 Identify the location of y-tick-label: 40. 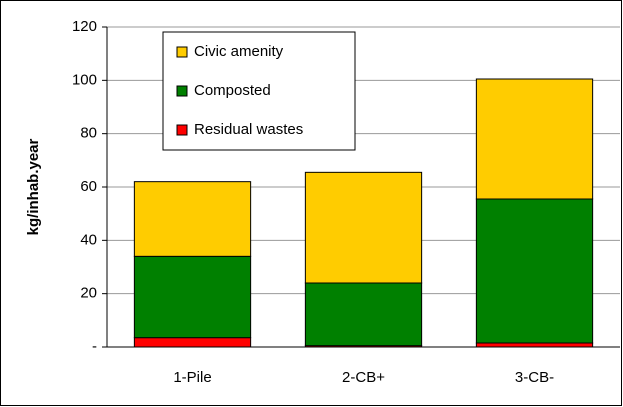
(88, 239).